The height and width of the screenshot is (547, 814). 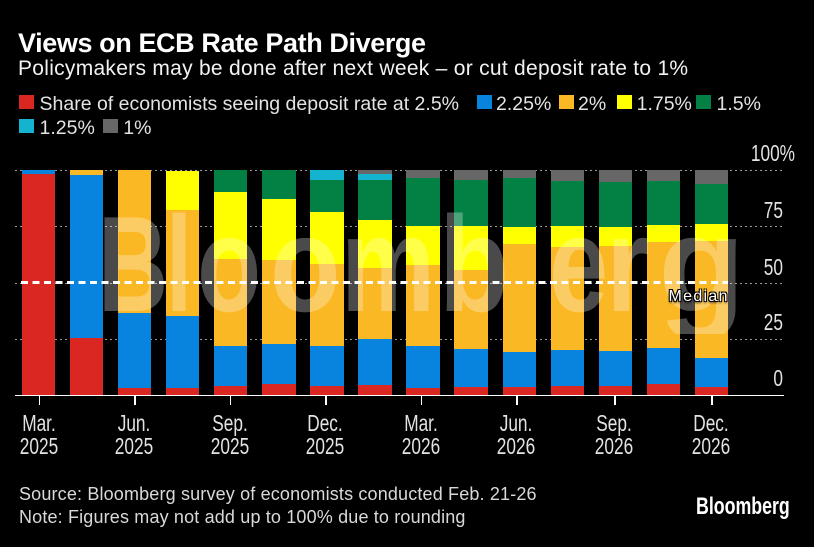 What do you see at coordinates (388, 261) in the screenshot?
I see `svg-text: m` at bounding box center [388, 261].